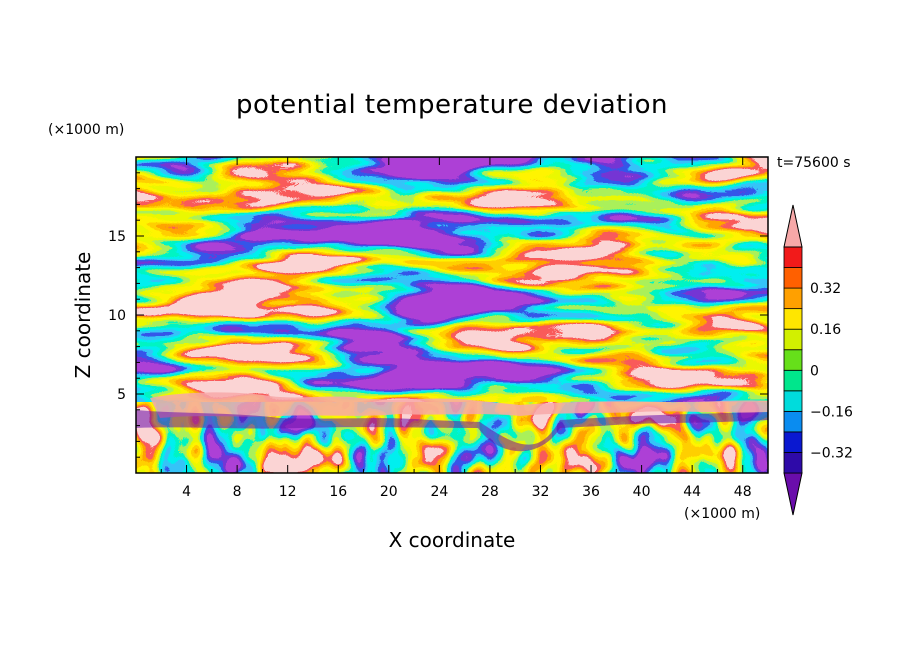  I want to click on x-tick-label: 20, so click(389, 492).